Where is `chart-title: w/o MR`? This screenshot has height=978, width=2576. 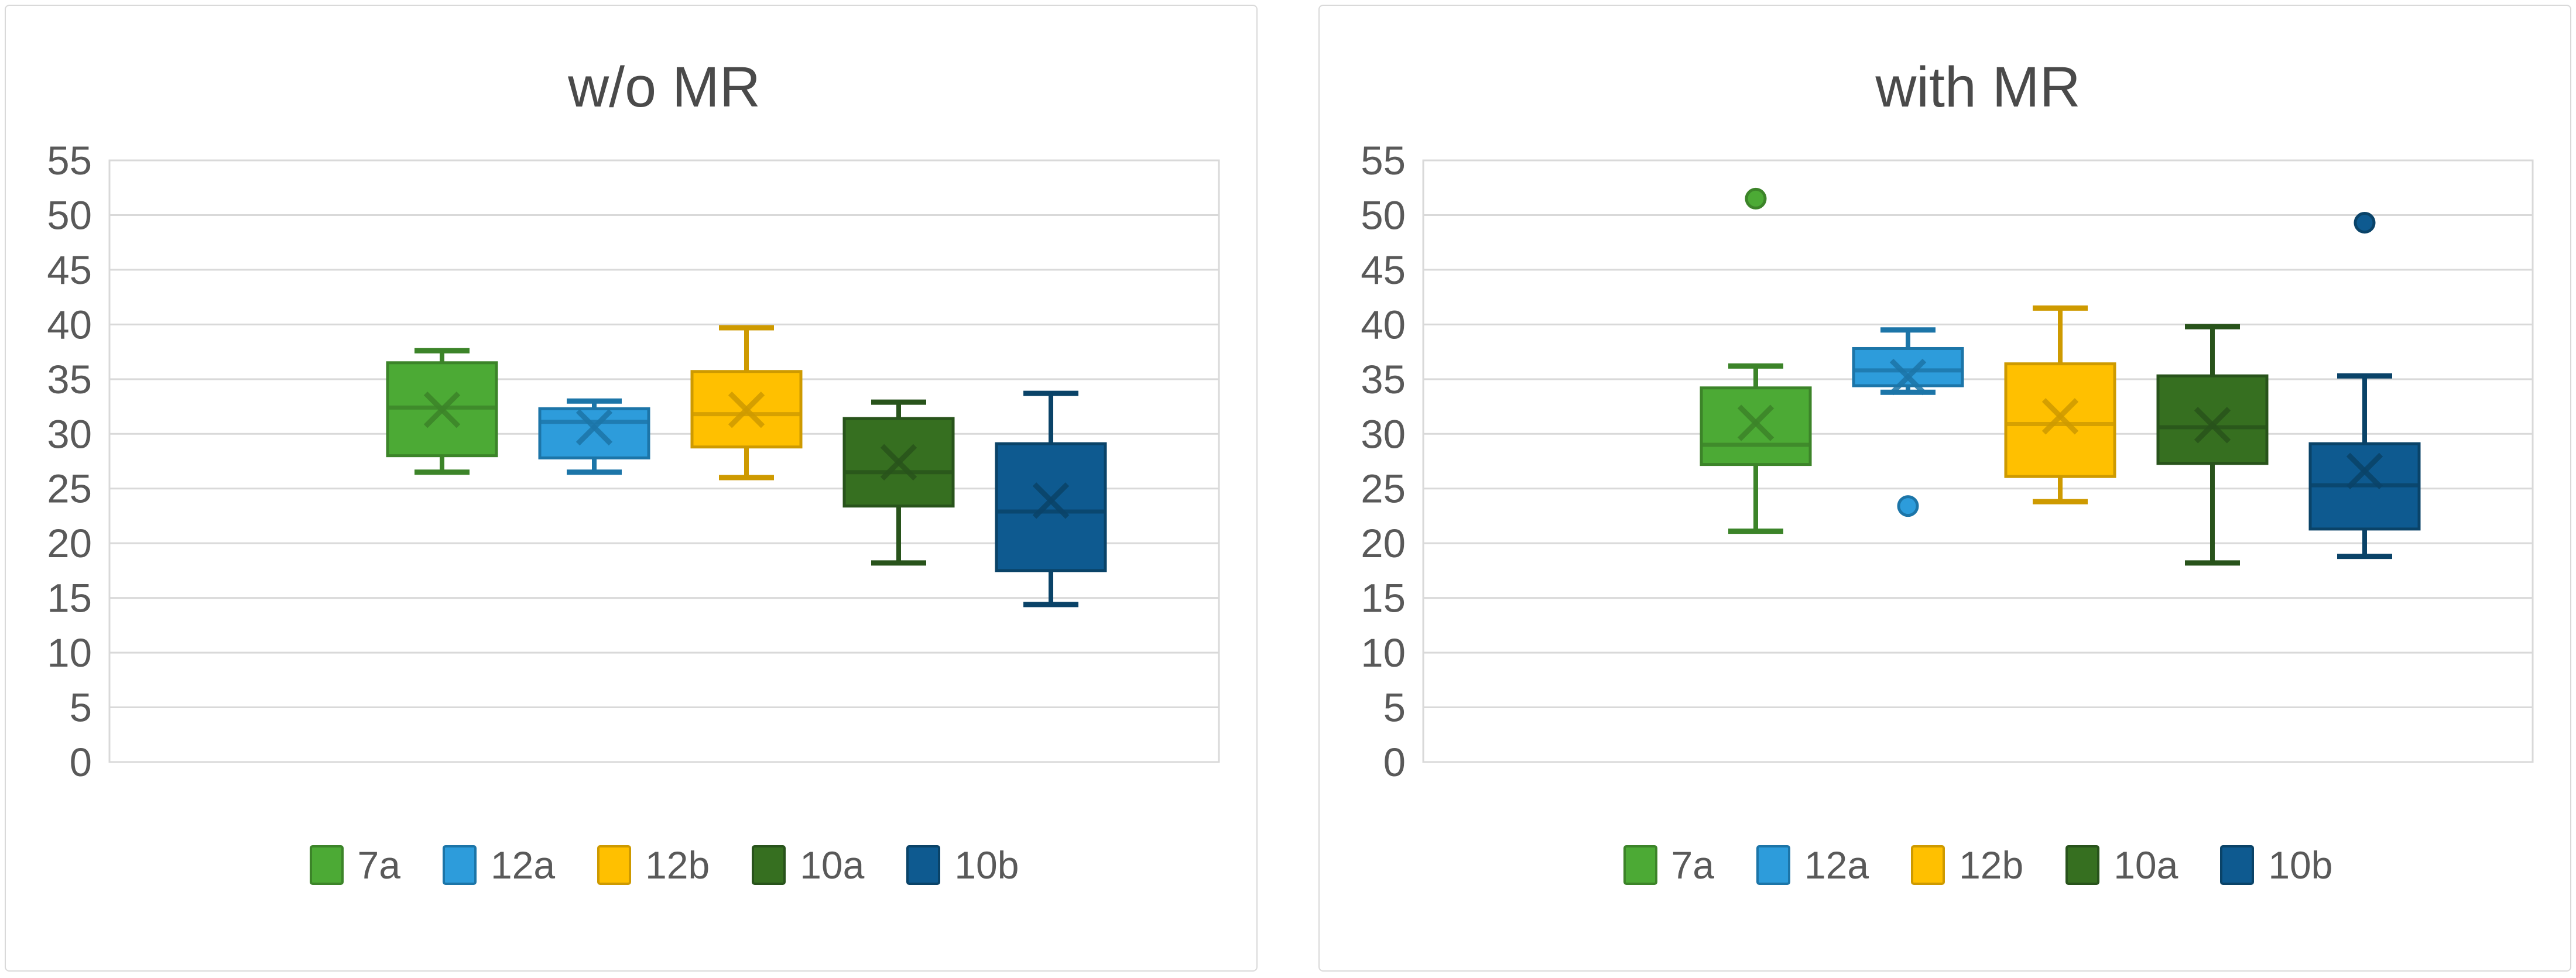 chart-title: w/o MR is located at coordinates (664, 87).